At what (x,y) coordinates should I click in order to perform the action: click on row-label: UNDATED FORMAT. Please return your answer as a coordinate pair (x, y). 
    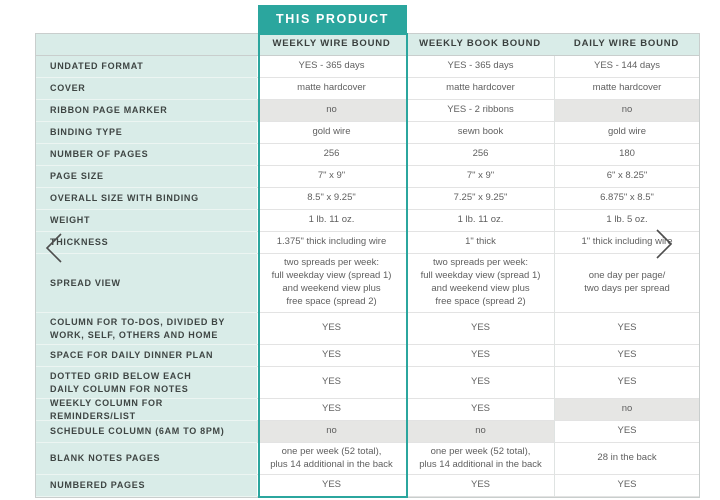
    Looking at the image, I should click on (146, 67).